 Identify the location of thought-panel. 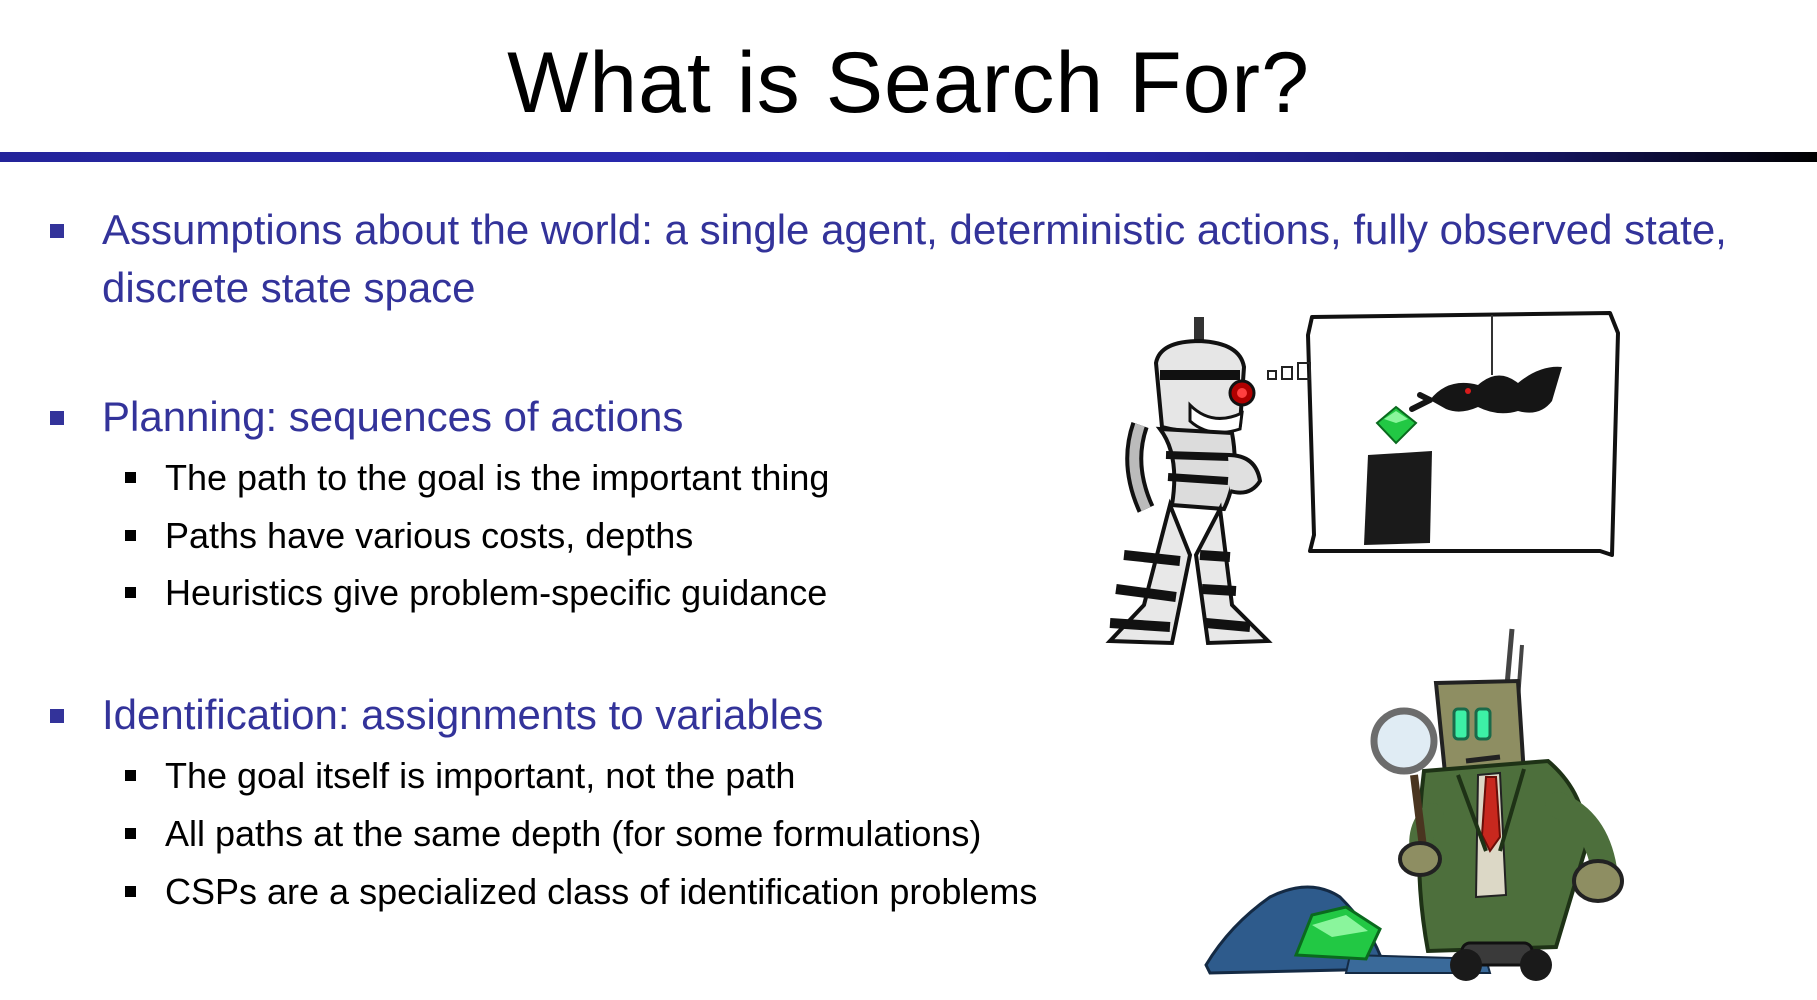
(1463, 434).